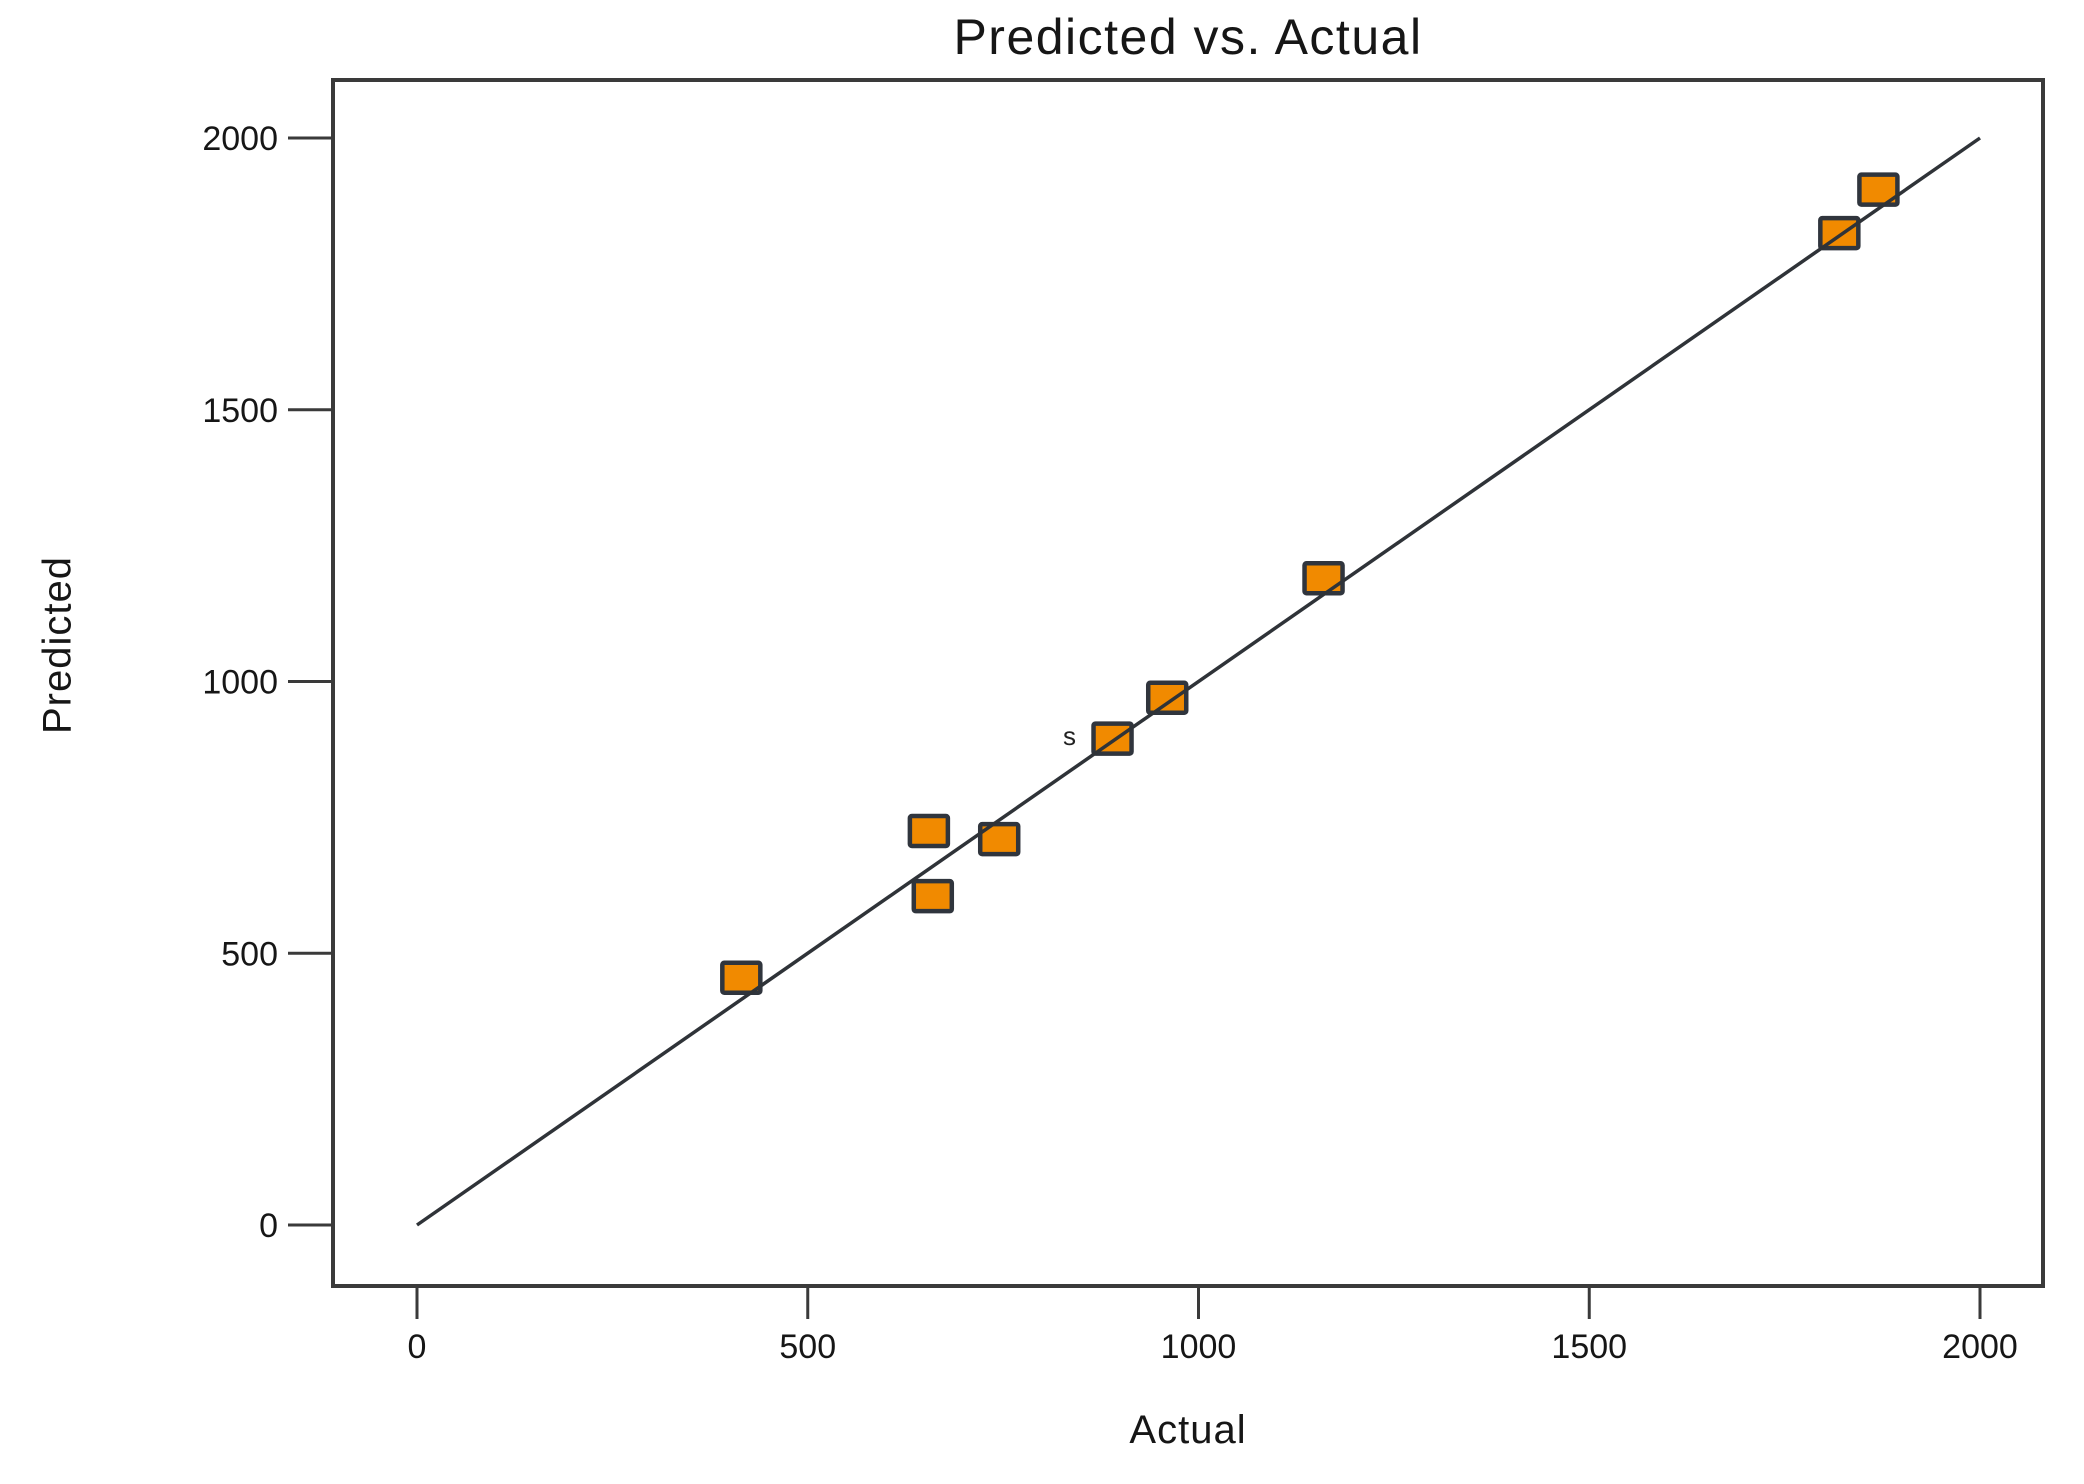 The width and height of the screenshot is (2084, 1484). I want to click on y-tick-label: 2000, so click(240, 139).